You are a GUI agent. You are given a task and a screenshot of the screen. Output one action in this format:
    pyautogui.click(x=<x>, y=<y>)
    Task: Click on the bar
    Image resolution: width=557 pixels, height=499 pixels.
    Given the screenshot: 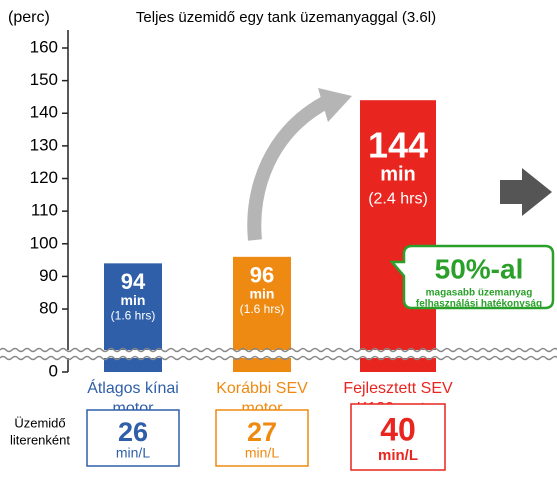 What is the action you would take?
    pyautogui.click(x=398, y=236)
    